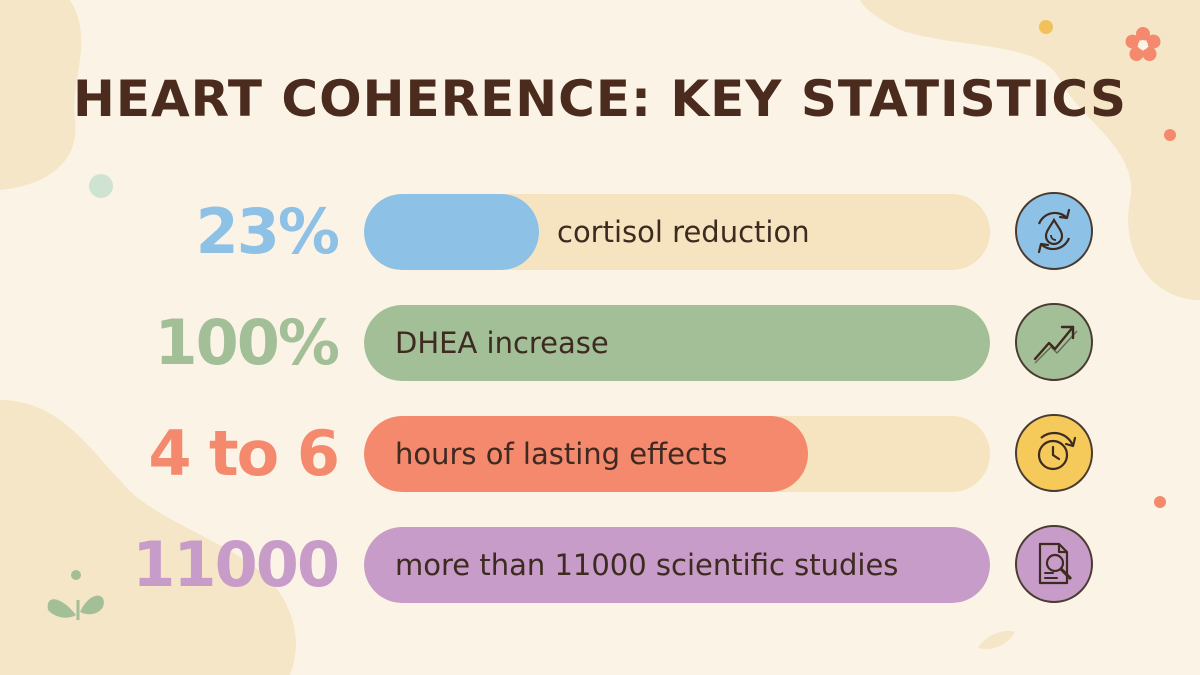 The height and width of the screenshot is (675, 1200). What do you see at coordinates (1143, 44) in the screenshot?
I see `flower-icon` at bounding box center [1143, 44].